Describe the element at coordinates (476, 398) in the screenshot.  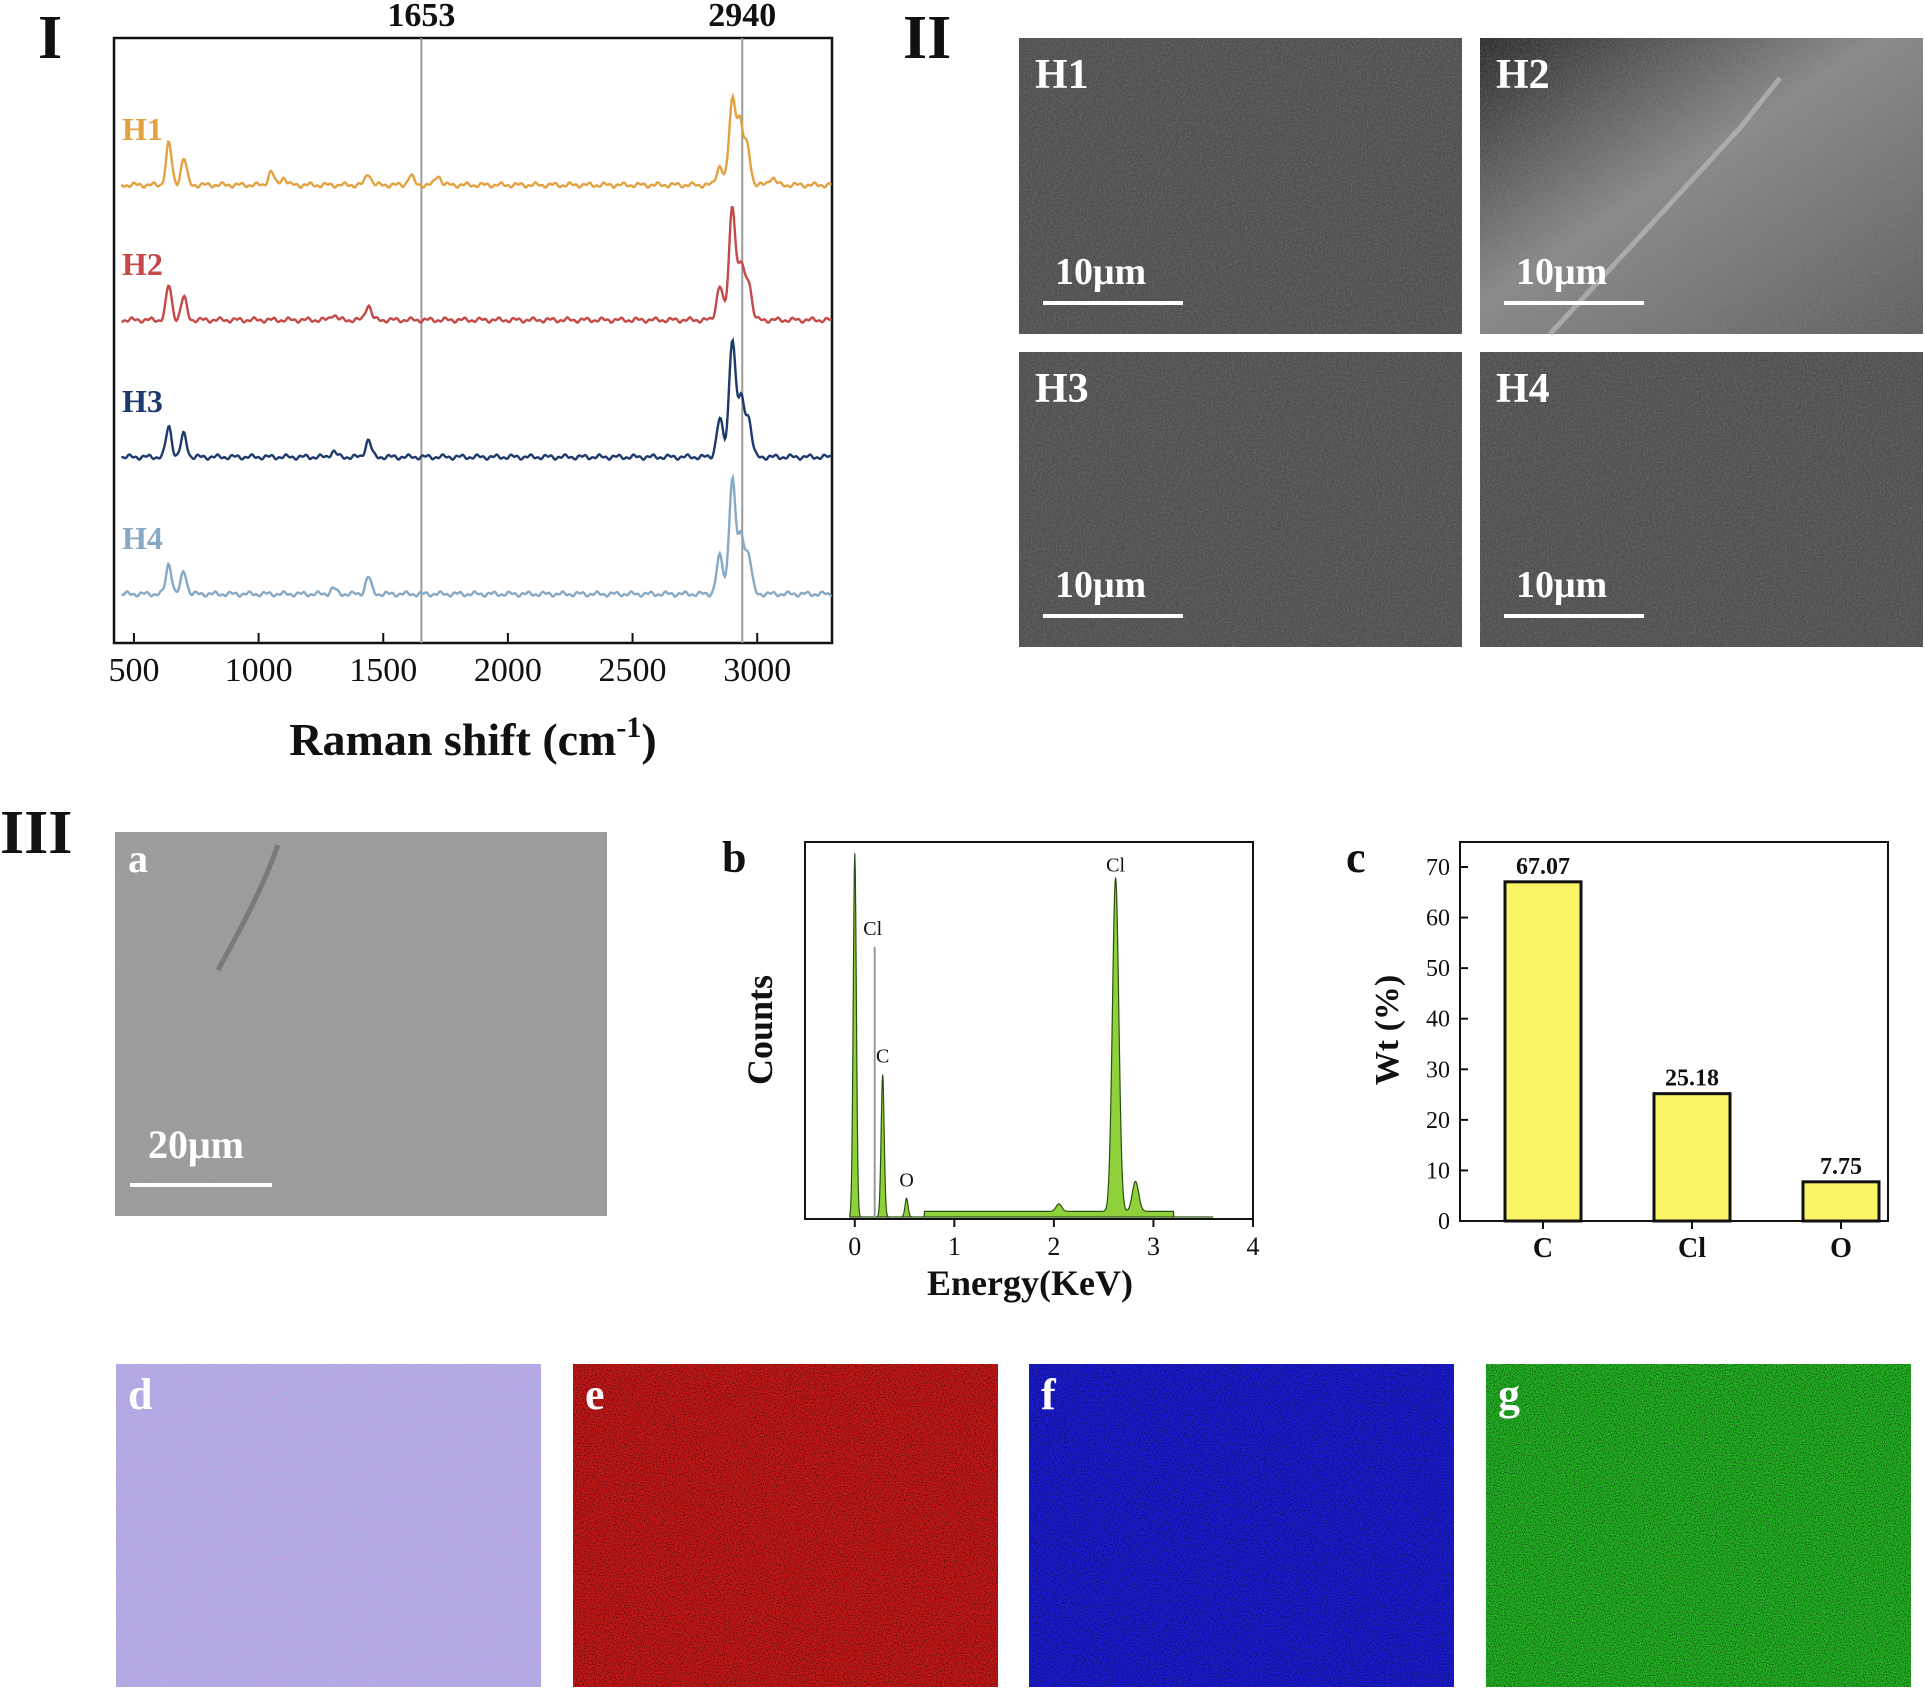
I see `raman-series-line-H3` at that location.